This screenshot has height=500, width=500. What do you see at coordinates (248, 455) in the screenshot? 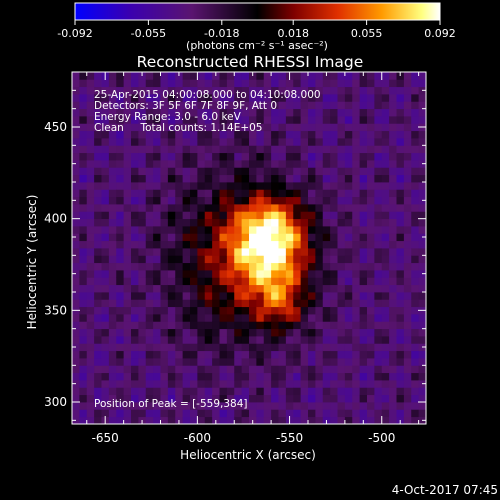
I see `x-axis-label: Heliocentric X (arcsec)` at bounding box center [248, 455].